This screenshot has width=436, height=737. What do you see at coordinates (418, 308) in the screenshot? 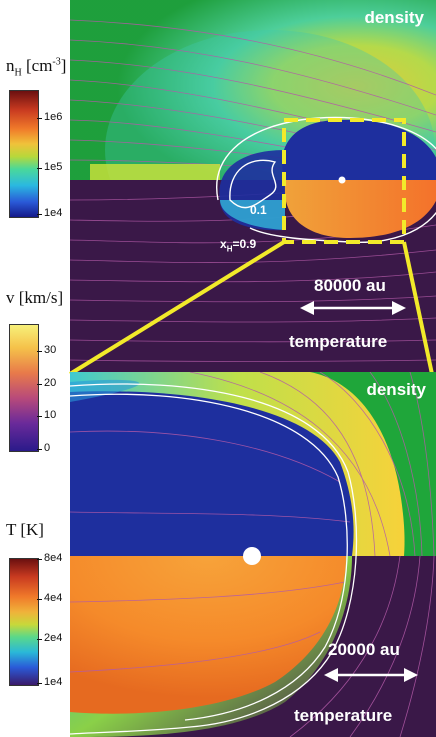
I see `zoom-connector-right` at bounding box center [418, 308].